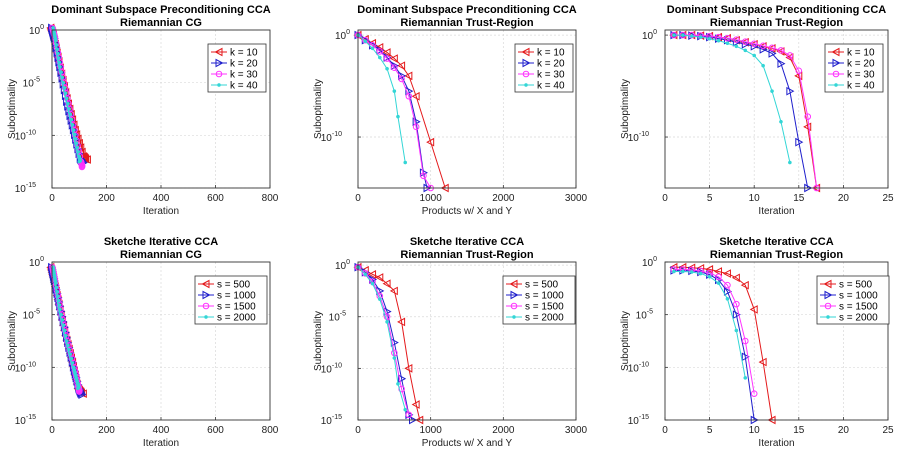 The width and height of the screenshot is (898, 456). What do you see at coordinates (503, 198) in the screenshot?
I see `x-tick-label: 2000` at bounding box center [503, 198].